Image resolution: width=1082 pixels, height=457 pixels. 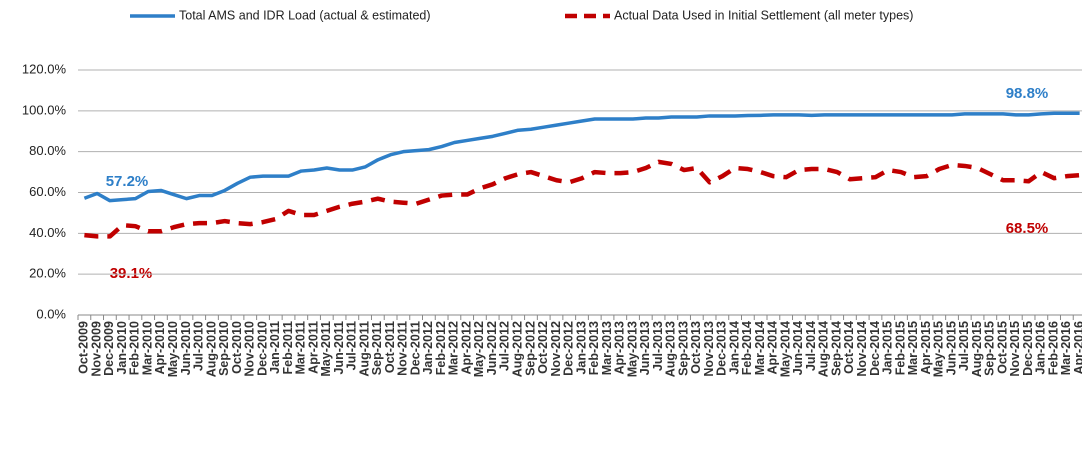 What do you see at coordinates (377, 348) in the screenshot?
I see `x-tick-label: Sep-2011` at bounding box center [377, 348].